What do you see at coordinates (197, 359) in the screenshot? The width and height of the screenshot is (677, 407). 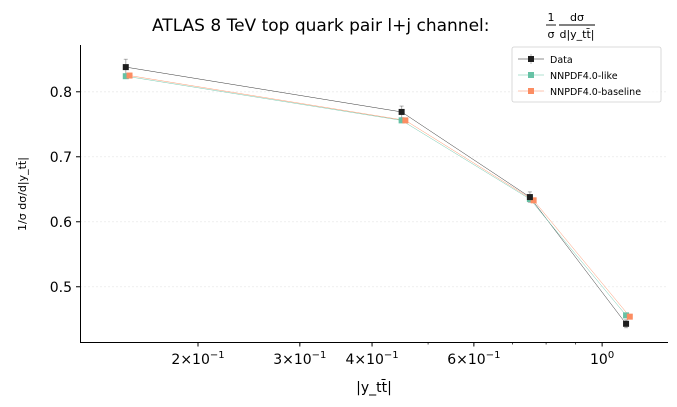 I see `x-tick-label: 2×10⁻¹` at bounding box center [197, 359].